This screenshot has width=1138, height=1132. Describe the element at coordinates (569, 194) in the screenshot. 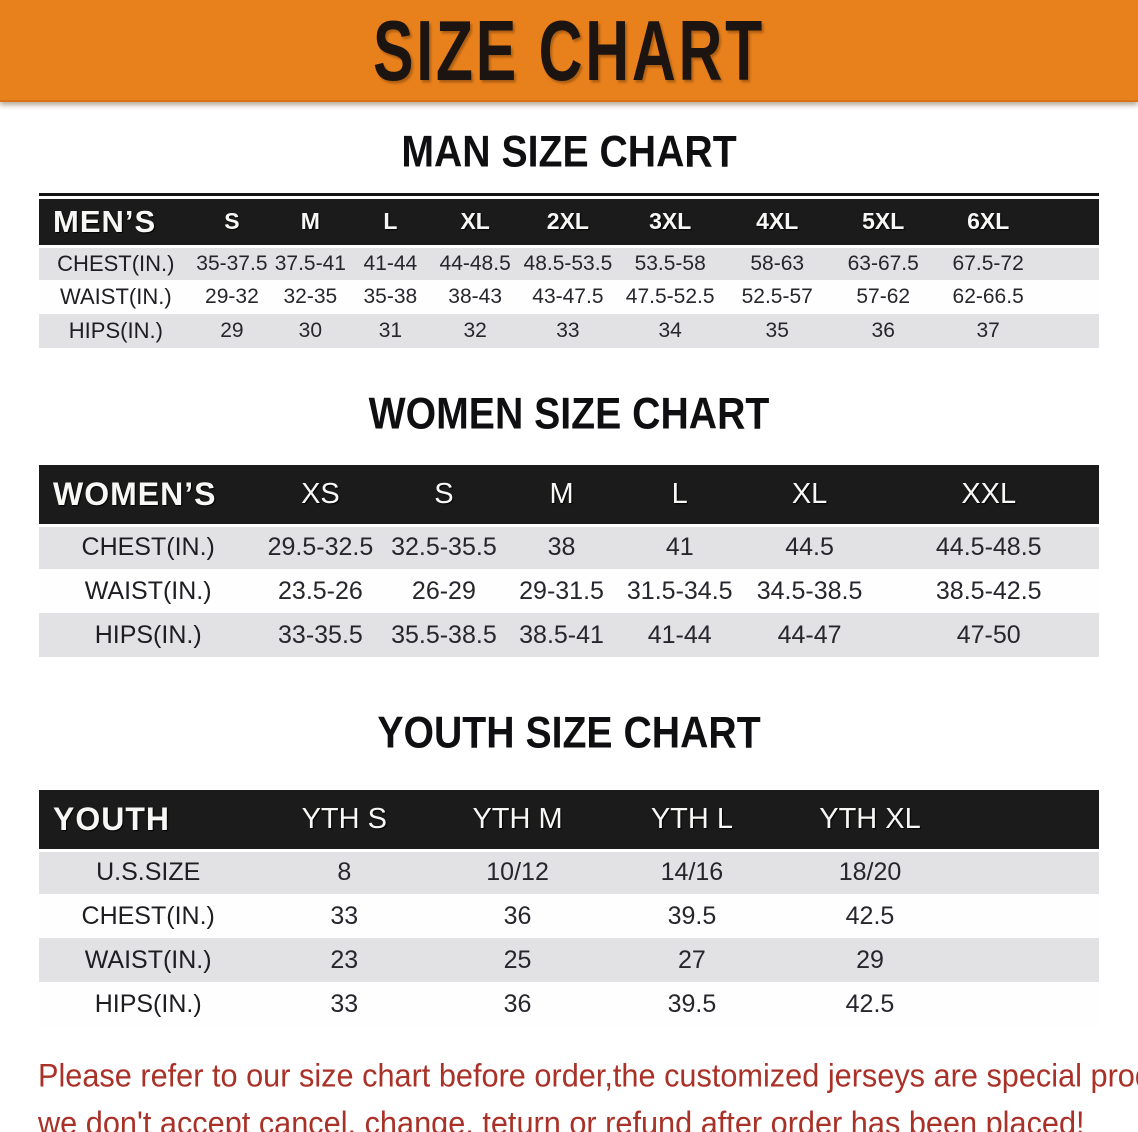

I see `men-table-top-rule` at that location.